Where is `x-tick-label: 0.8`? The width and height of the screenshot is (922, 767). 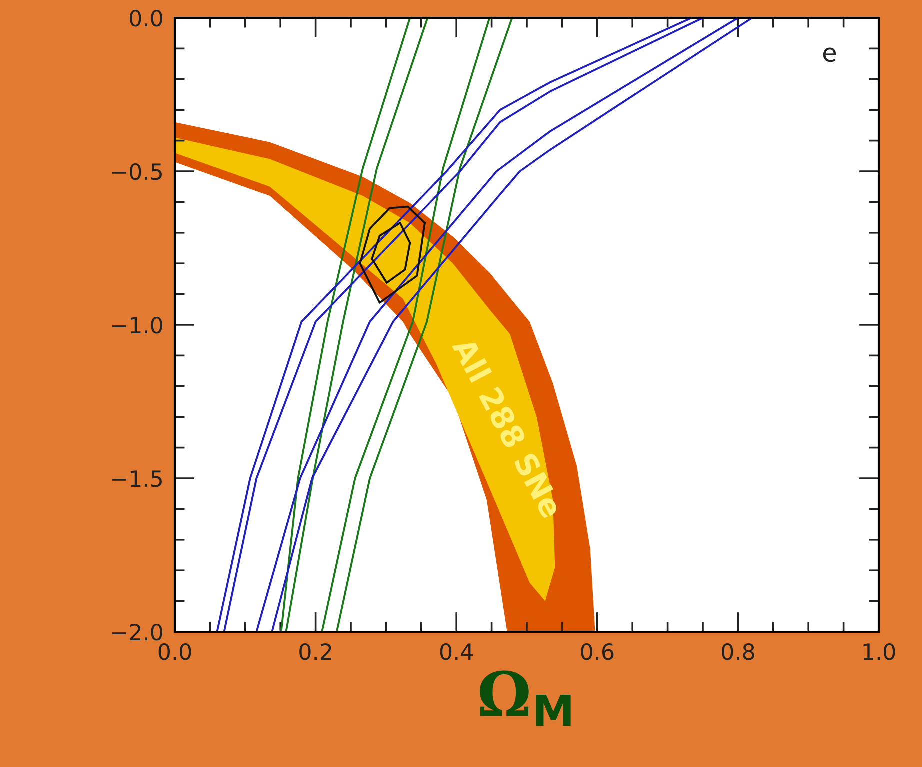
x-tick-label: 0.8 is located at coordinates (738, 652).